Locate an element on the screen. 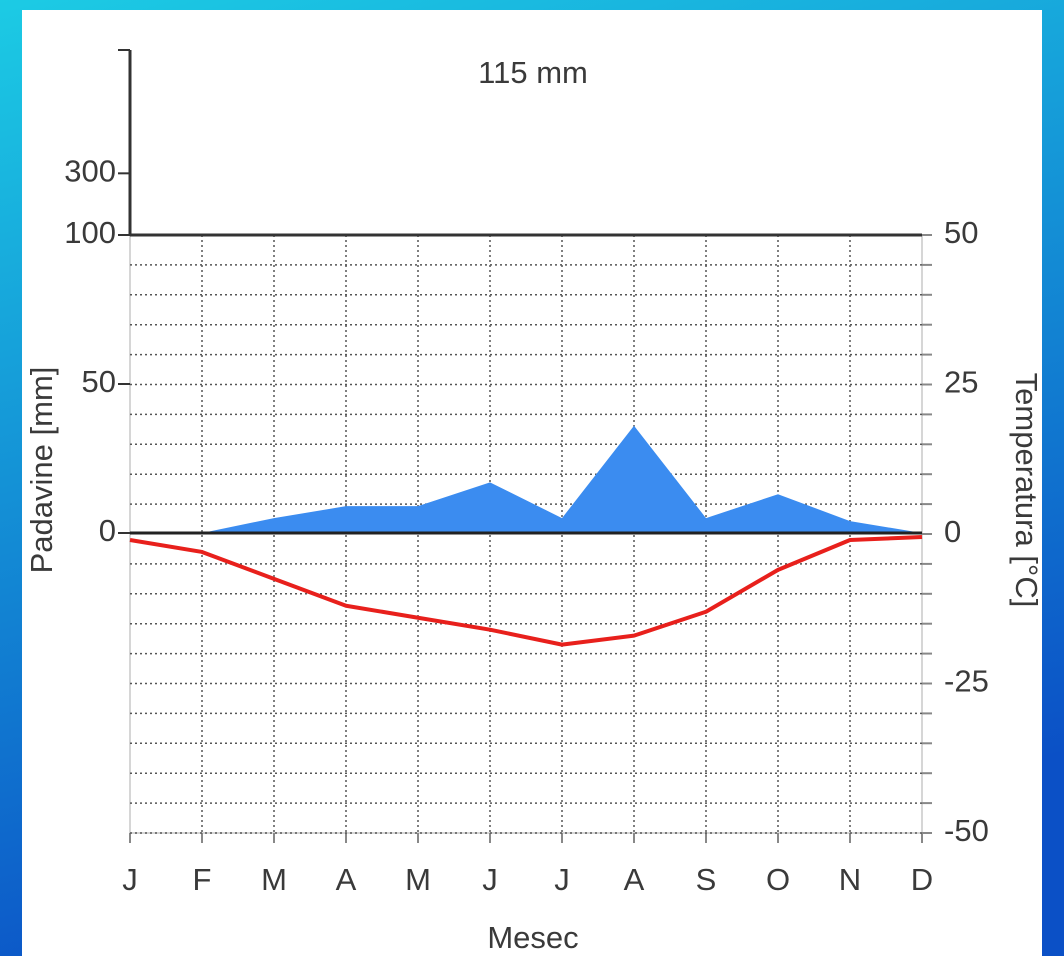 The width and height of the screenshot is (1064, 956). x-tick-label: S is located at coordinates (706, 879).